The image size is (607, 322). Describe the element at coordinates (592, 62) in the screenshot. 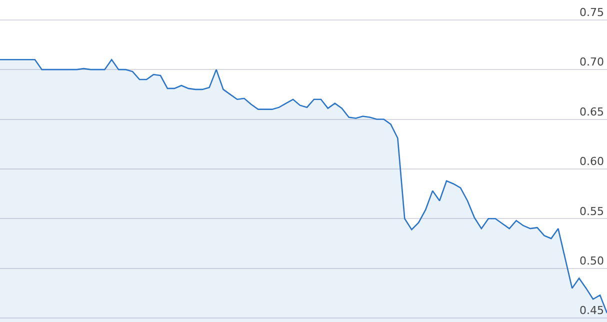

I see `y-tick-label: 0.70` at that location.